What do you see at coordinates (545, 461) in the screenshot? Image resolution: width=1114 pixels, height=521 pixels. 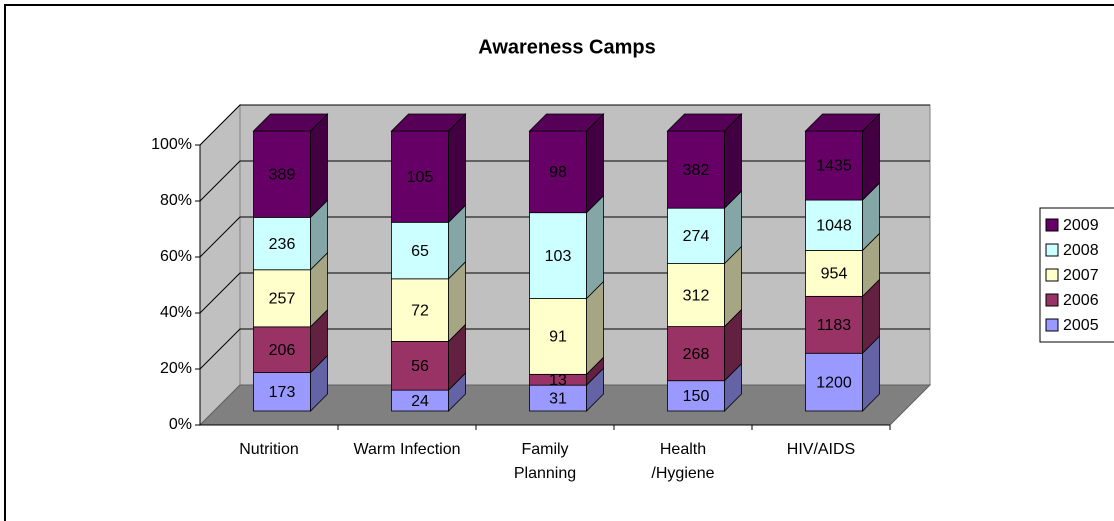 I see `x-tick-label: Family Planning` at bounding box center [545, 461].